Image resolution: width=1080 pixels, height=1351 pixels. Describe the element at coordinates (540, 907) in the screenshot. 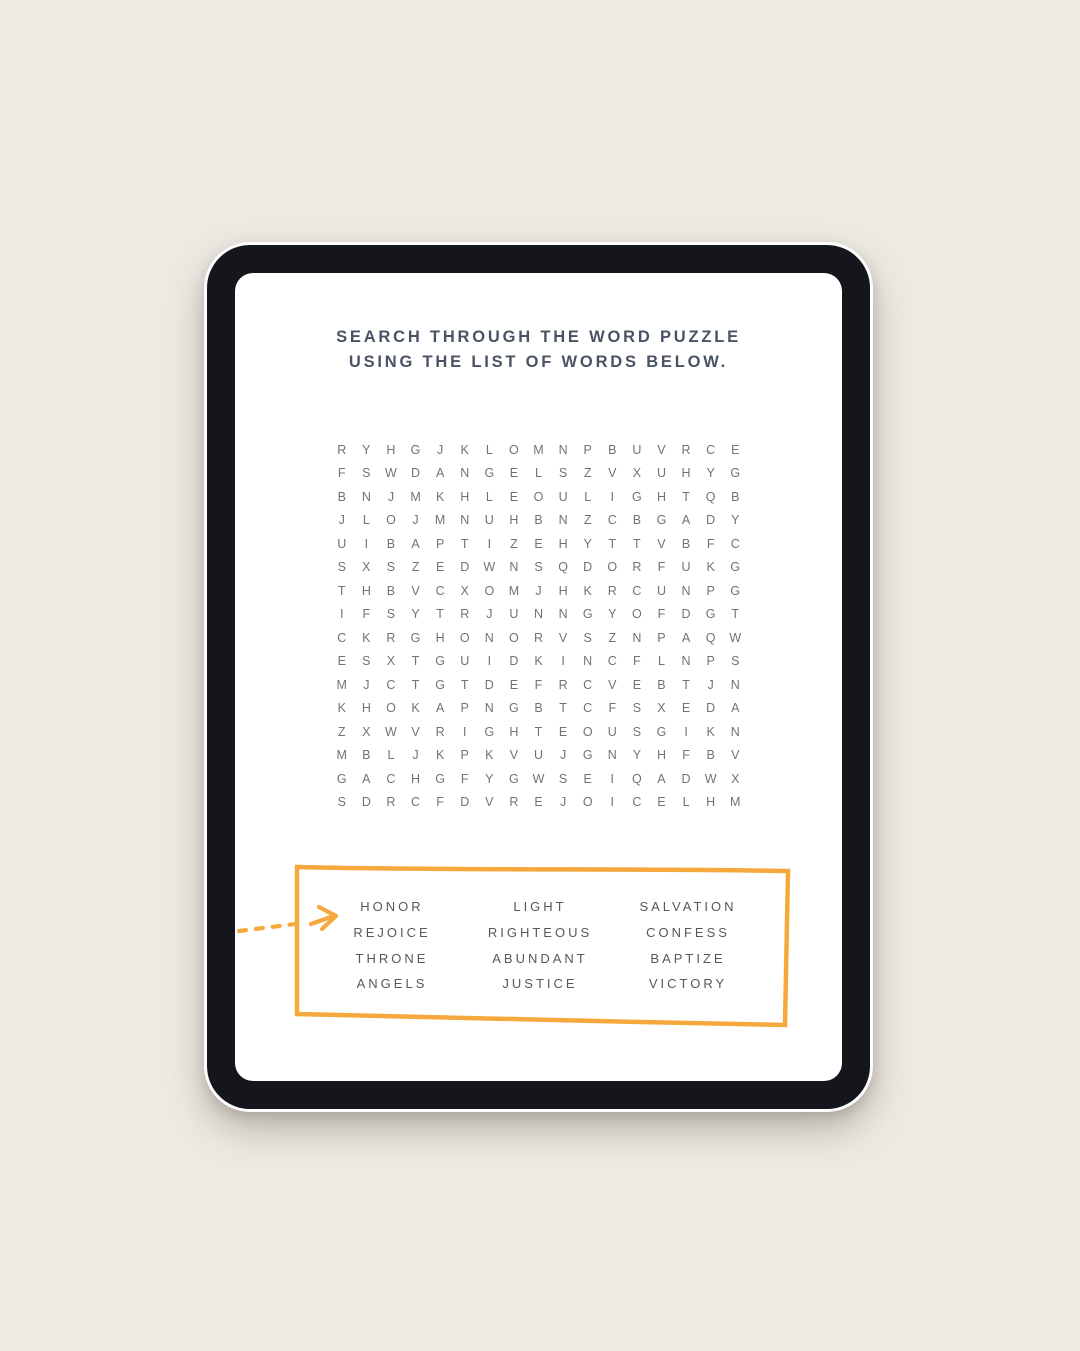

I see `word-item: LIGHT` at that location.